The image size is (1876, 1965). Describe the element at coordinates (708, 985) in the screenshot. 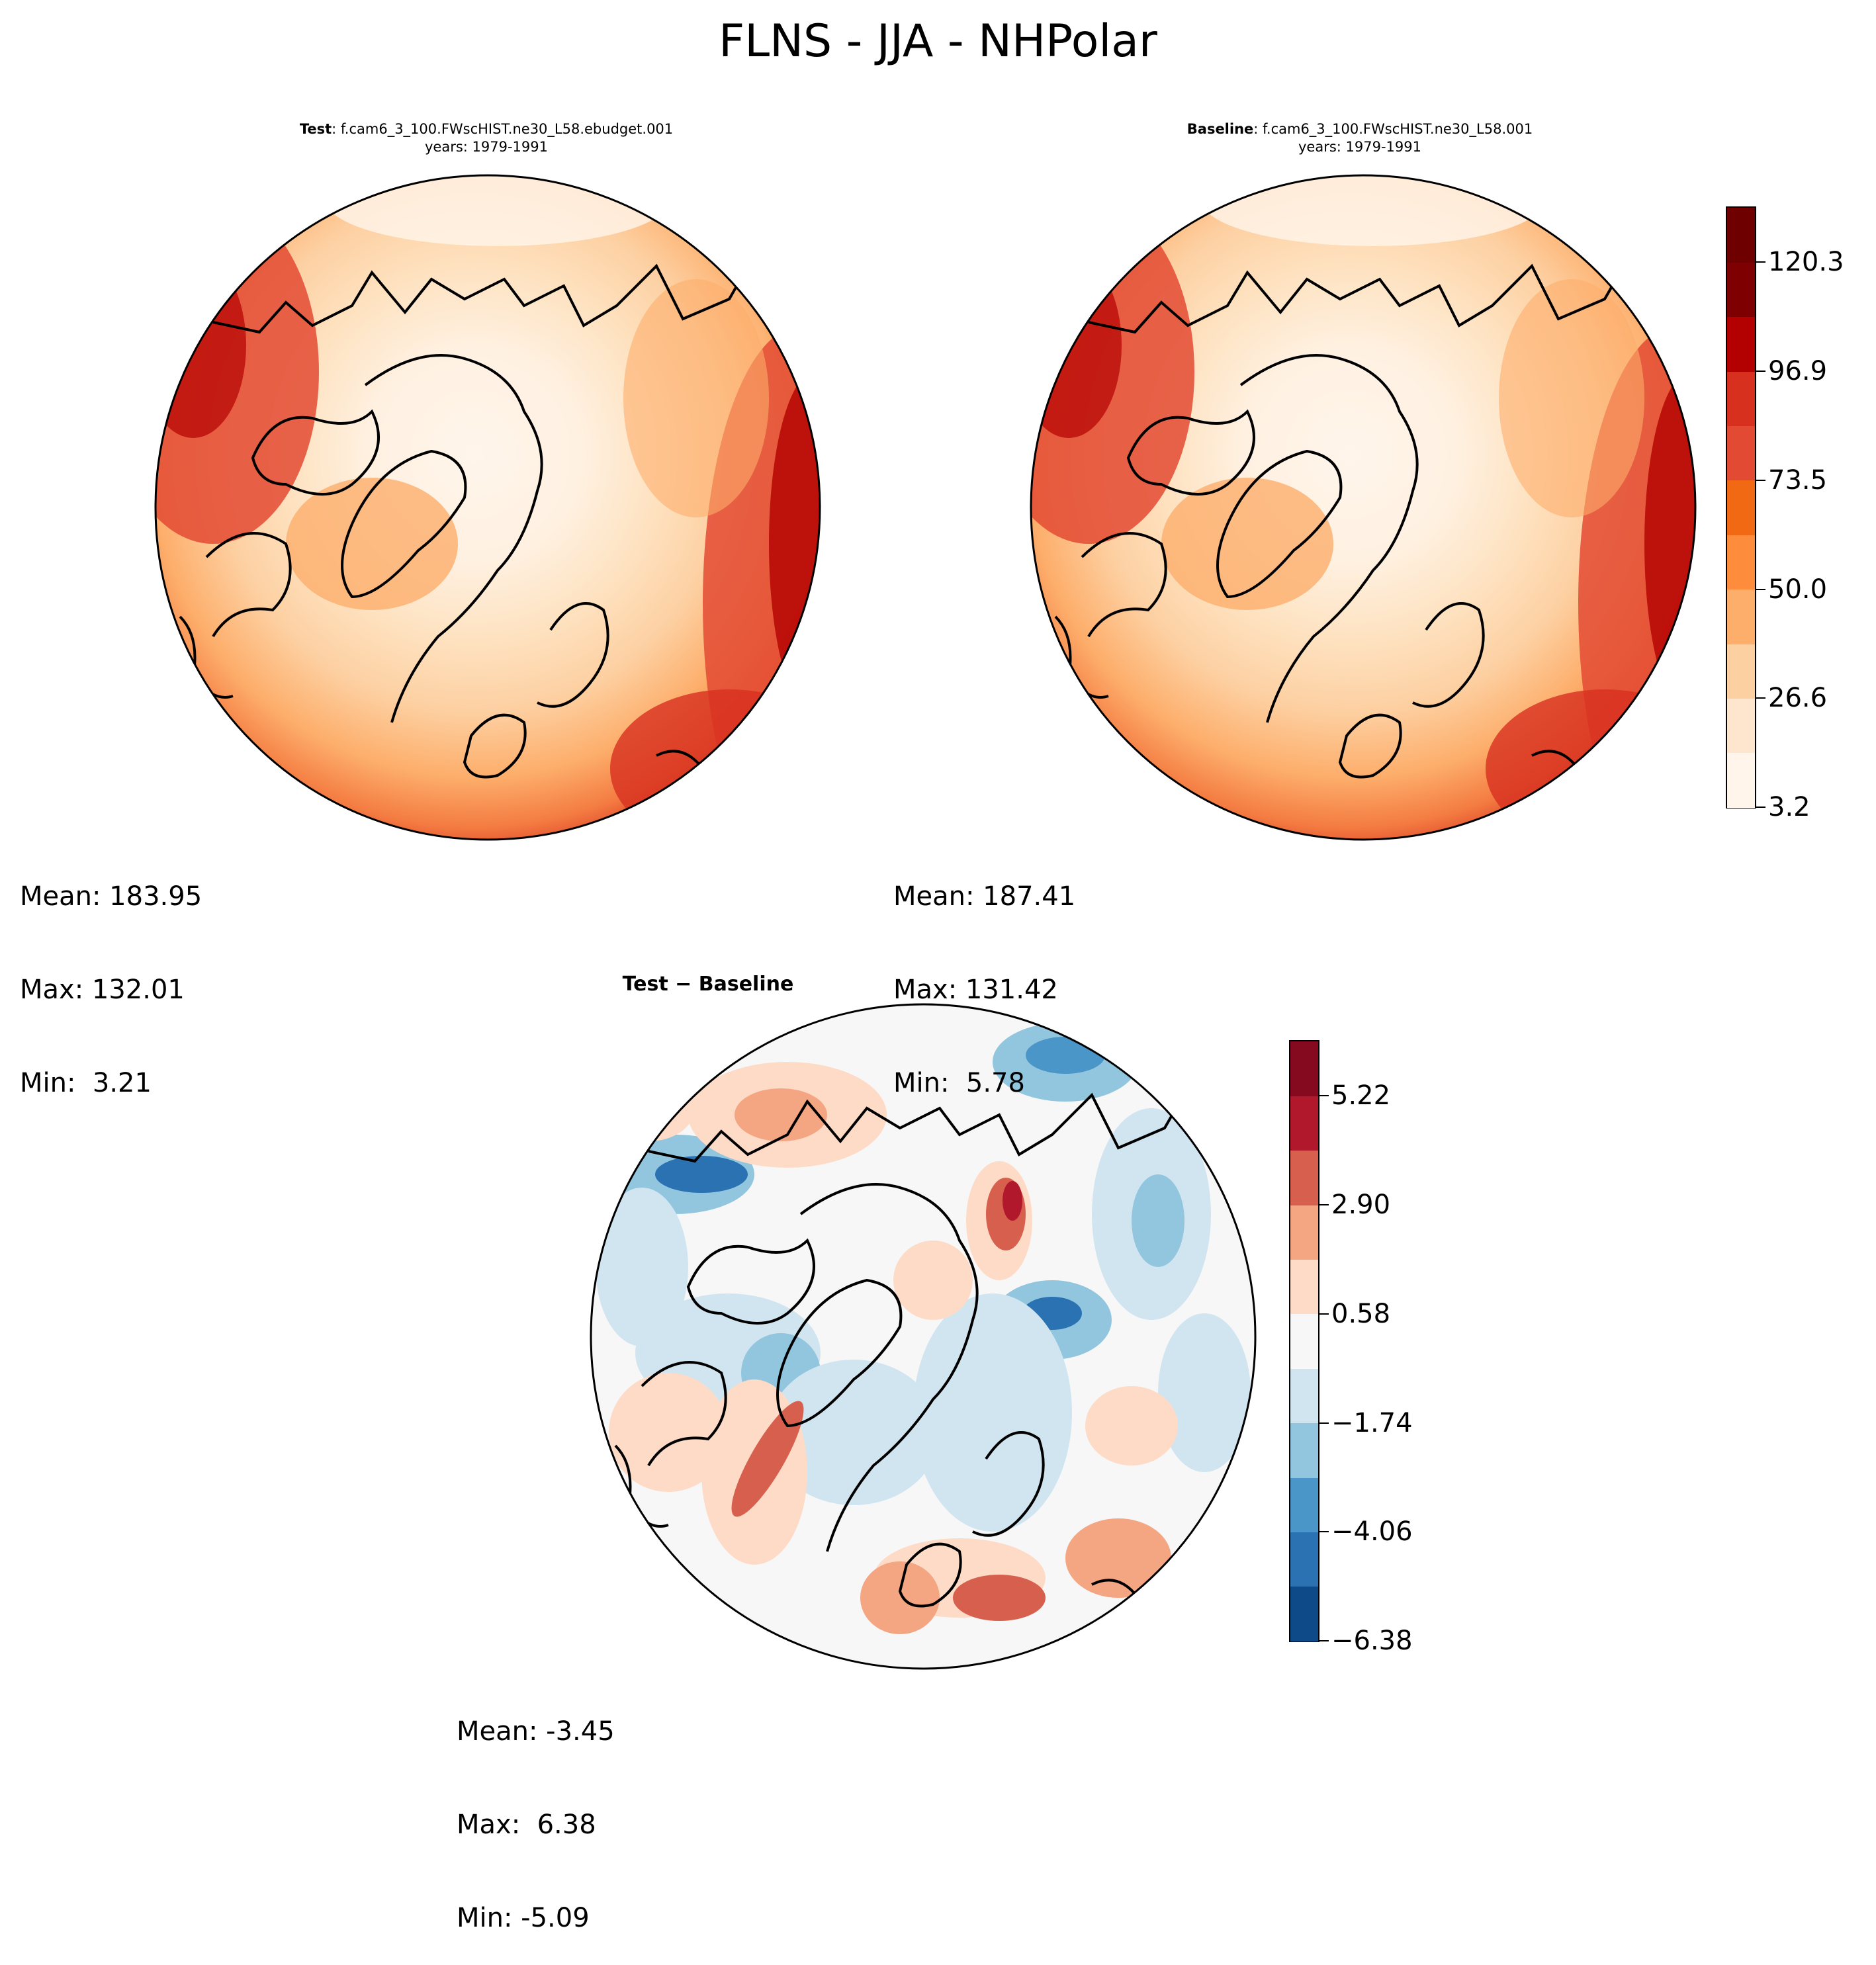

I see `diff-panel-title: Test − Baseline` at that location.